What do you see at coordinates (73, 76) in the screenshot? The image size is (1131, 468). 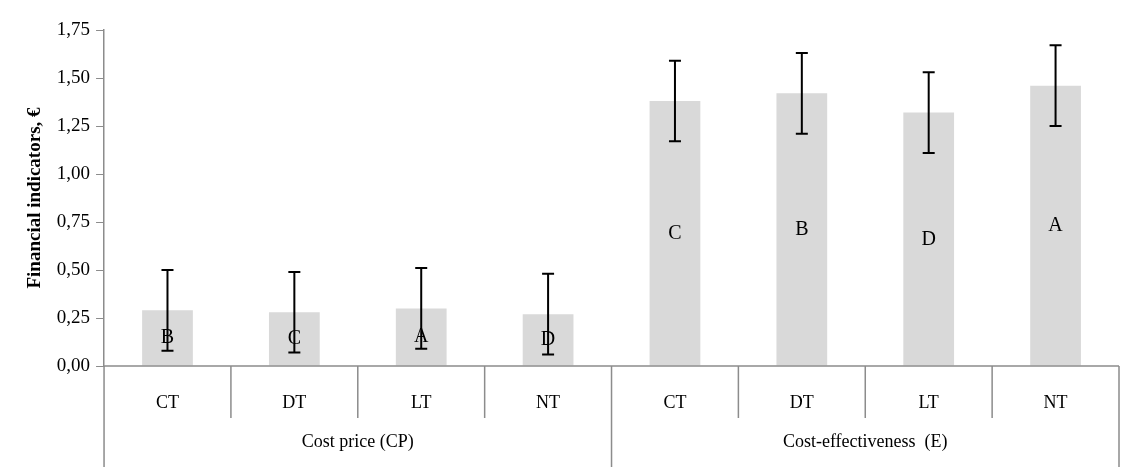 I see `y-tick-label: 1,50` at bounding box center [73, 76].